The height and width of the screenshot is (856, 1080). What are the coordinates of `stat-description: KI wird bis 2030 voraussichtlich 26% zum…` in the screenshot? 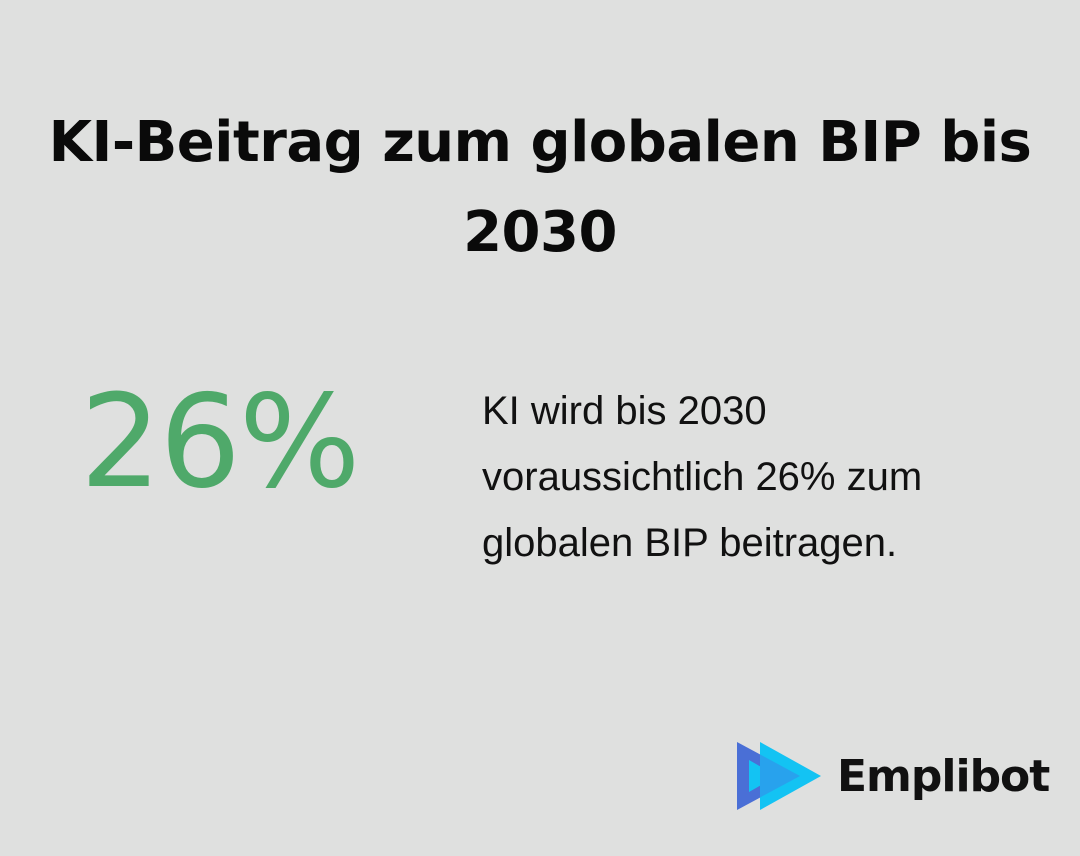 It's located at (702, 477).